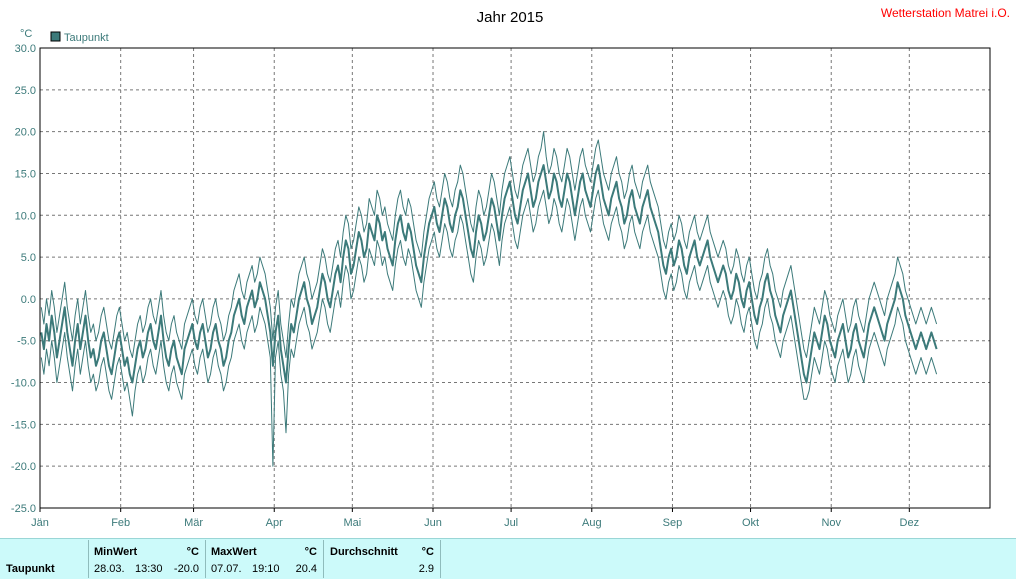 This screenshot has width=1016, height=579. I want to click on min-value: -20.0, so click(186, 569).